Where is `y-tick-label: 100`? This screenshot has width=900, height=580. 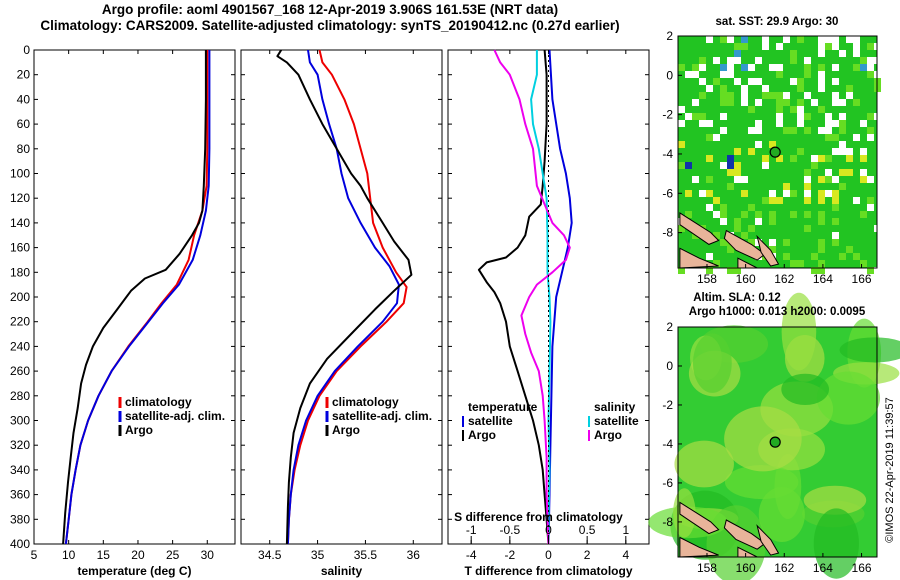 y-tick-label: 100 is located at coordinates (20, 174).